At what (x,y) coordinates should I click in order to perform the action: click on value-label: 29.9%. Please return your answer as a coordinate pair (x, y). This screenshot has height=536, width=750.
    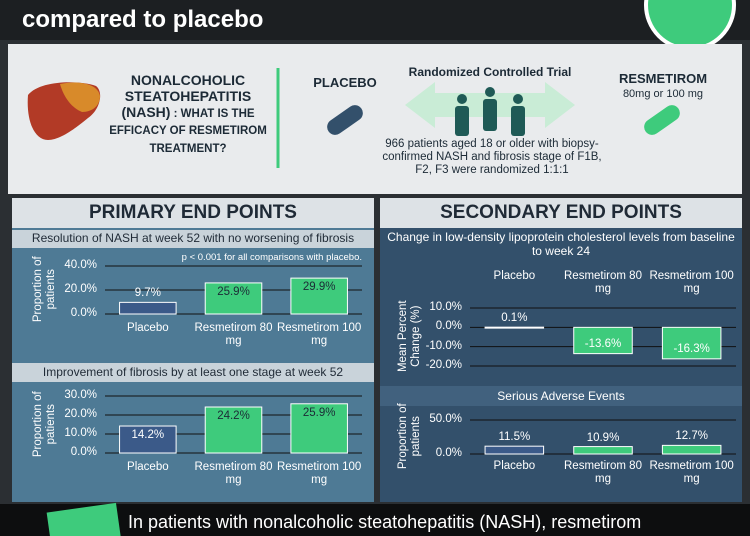
    Looking at the image, I should click on (319, 287).